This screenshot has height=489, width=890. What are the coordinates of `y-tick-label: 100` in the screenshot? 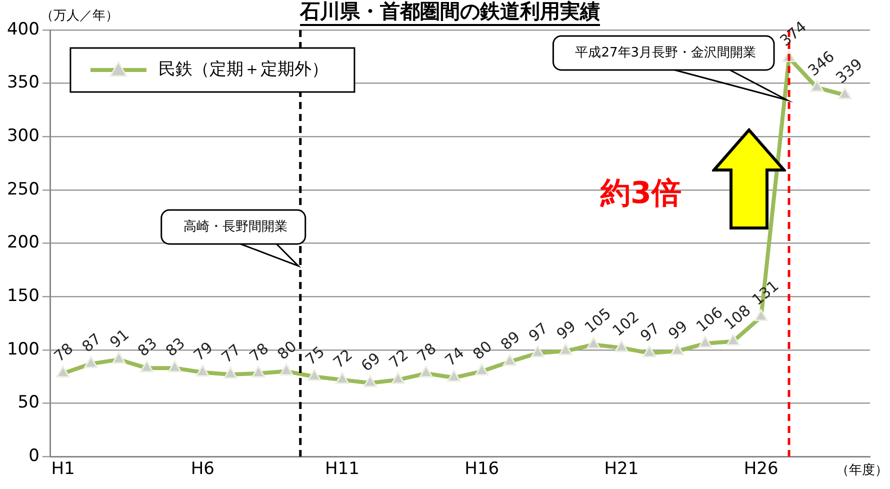 It's located at (23, 349).